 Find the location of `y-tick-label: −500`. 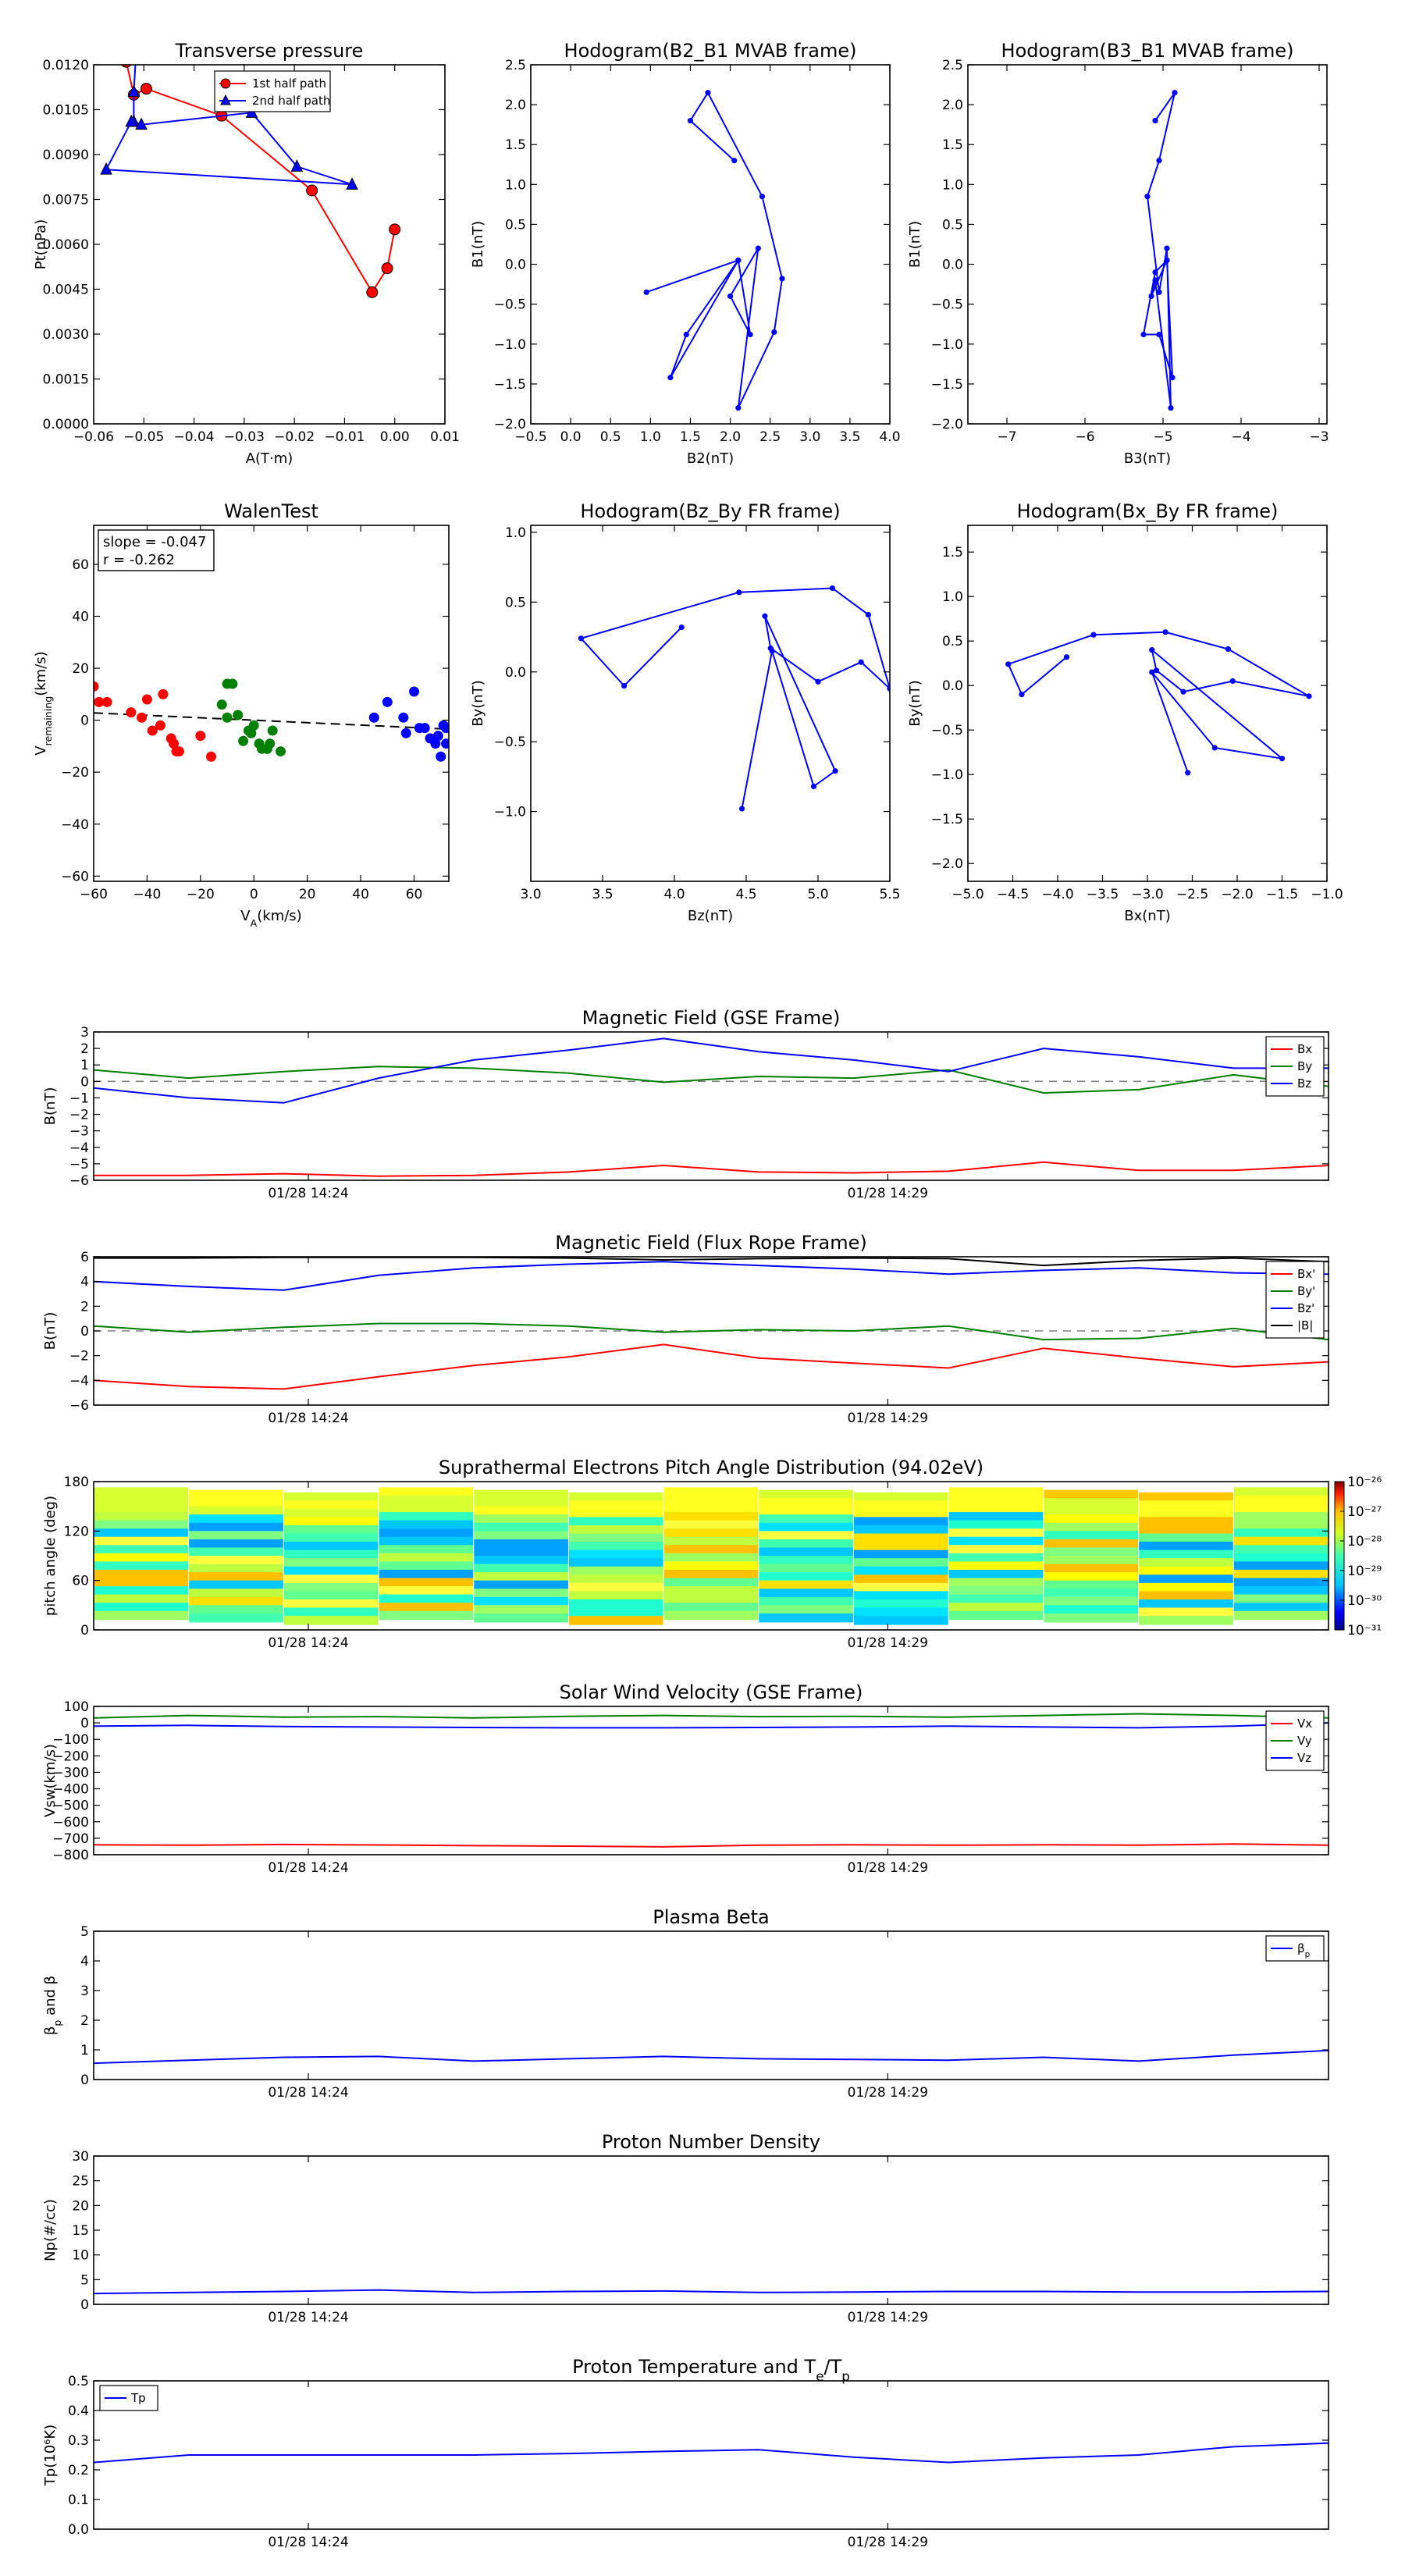

y-tick-label: −500 is located at coordinates (71, 1806).